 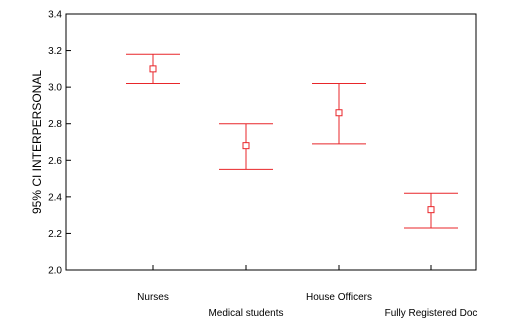 I want to click on y-tick-label: 2.6, so click(x=55, y=161).